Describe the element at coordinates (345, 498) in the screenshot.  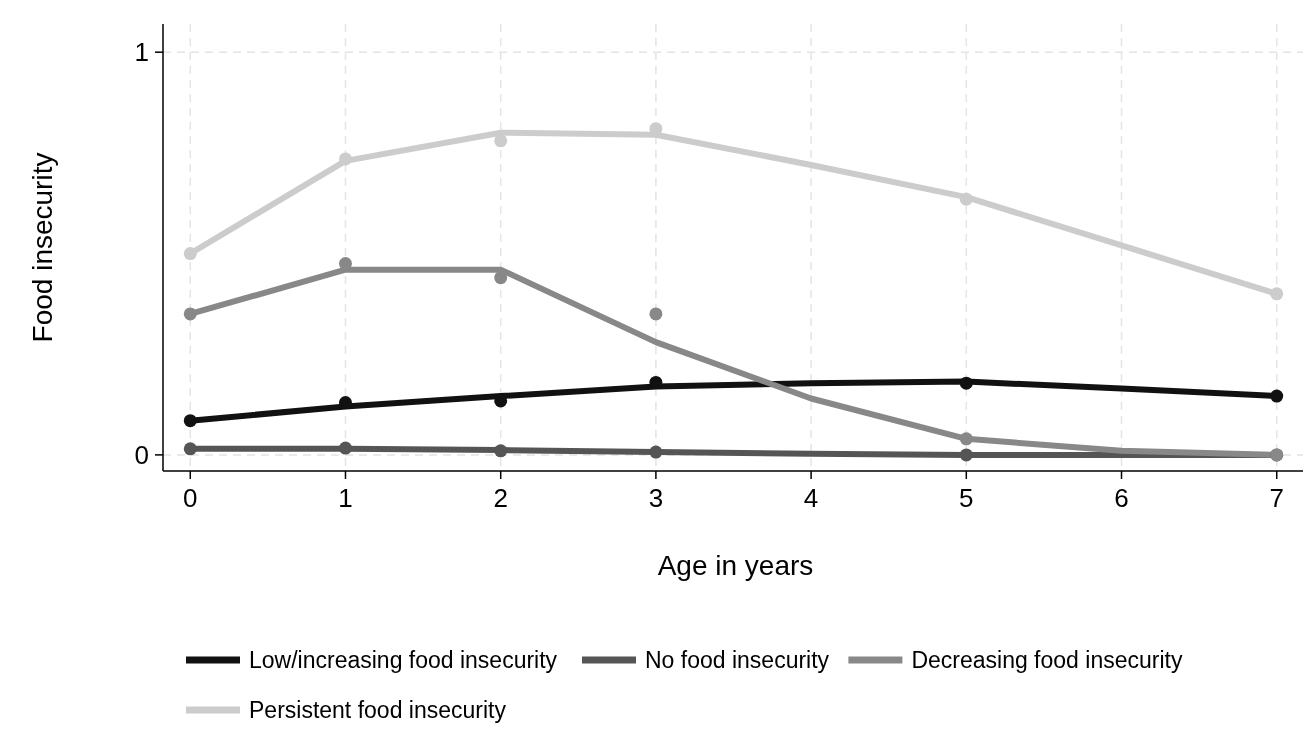
I see `x-tick-label: 1` at that location.